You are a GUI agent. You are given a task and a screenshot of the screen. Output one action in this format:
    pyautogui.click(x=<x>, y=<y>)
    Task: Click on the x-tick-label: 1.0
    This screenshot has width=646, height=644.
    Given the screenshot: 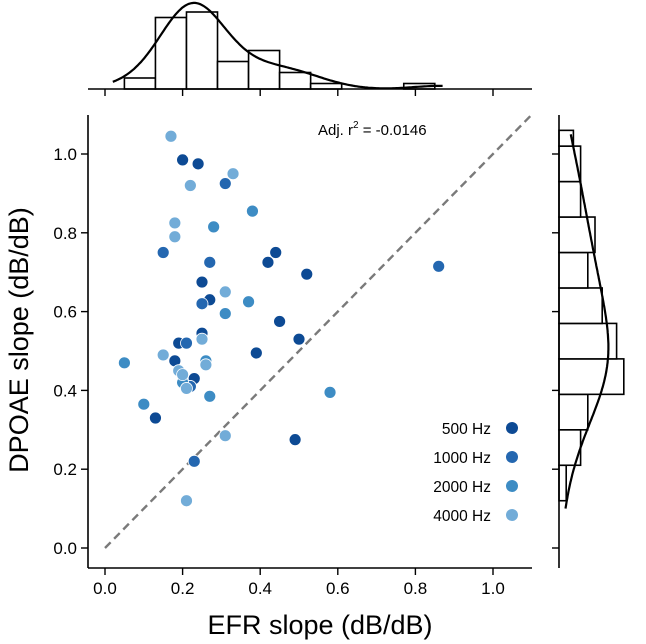 What is the action you would take?
    pyautogui.click(x=493, y=588)
    